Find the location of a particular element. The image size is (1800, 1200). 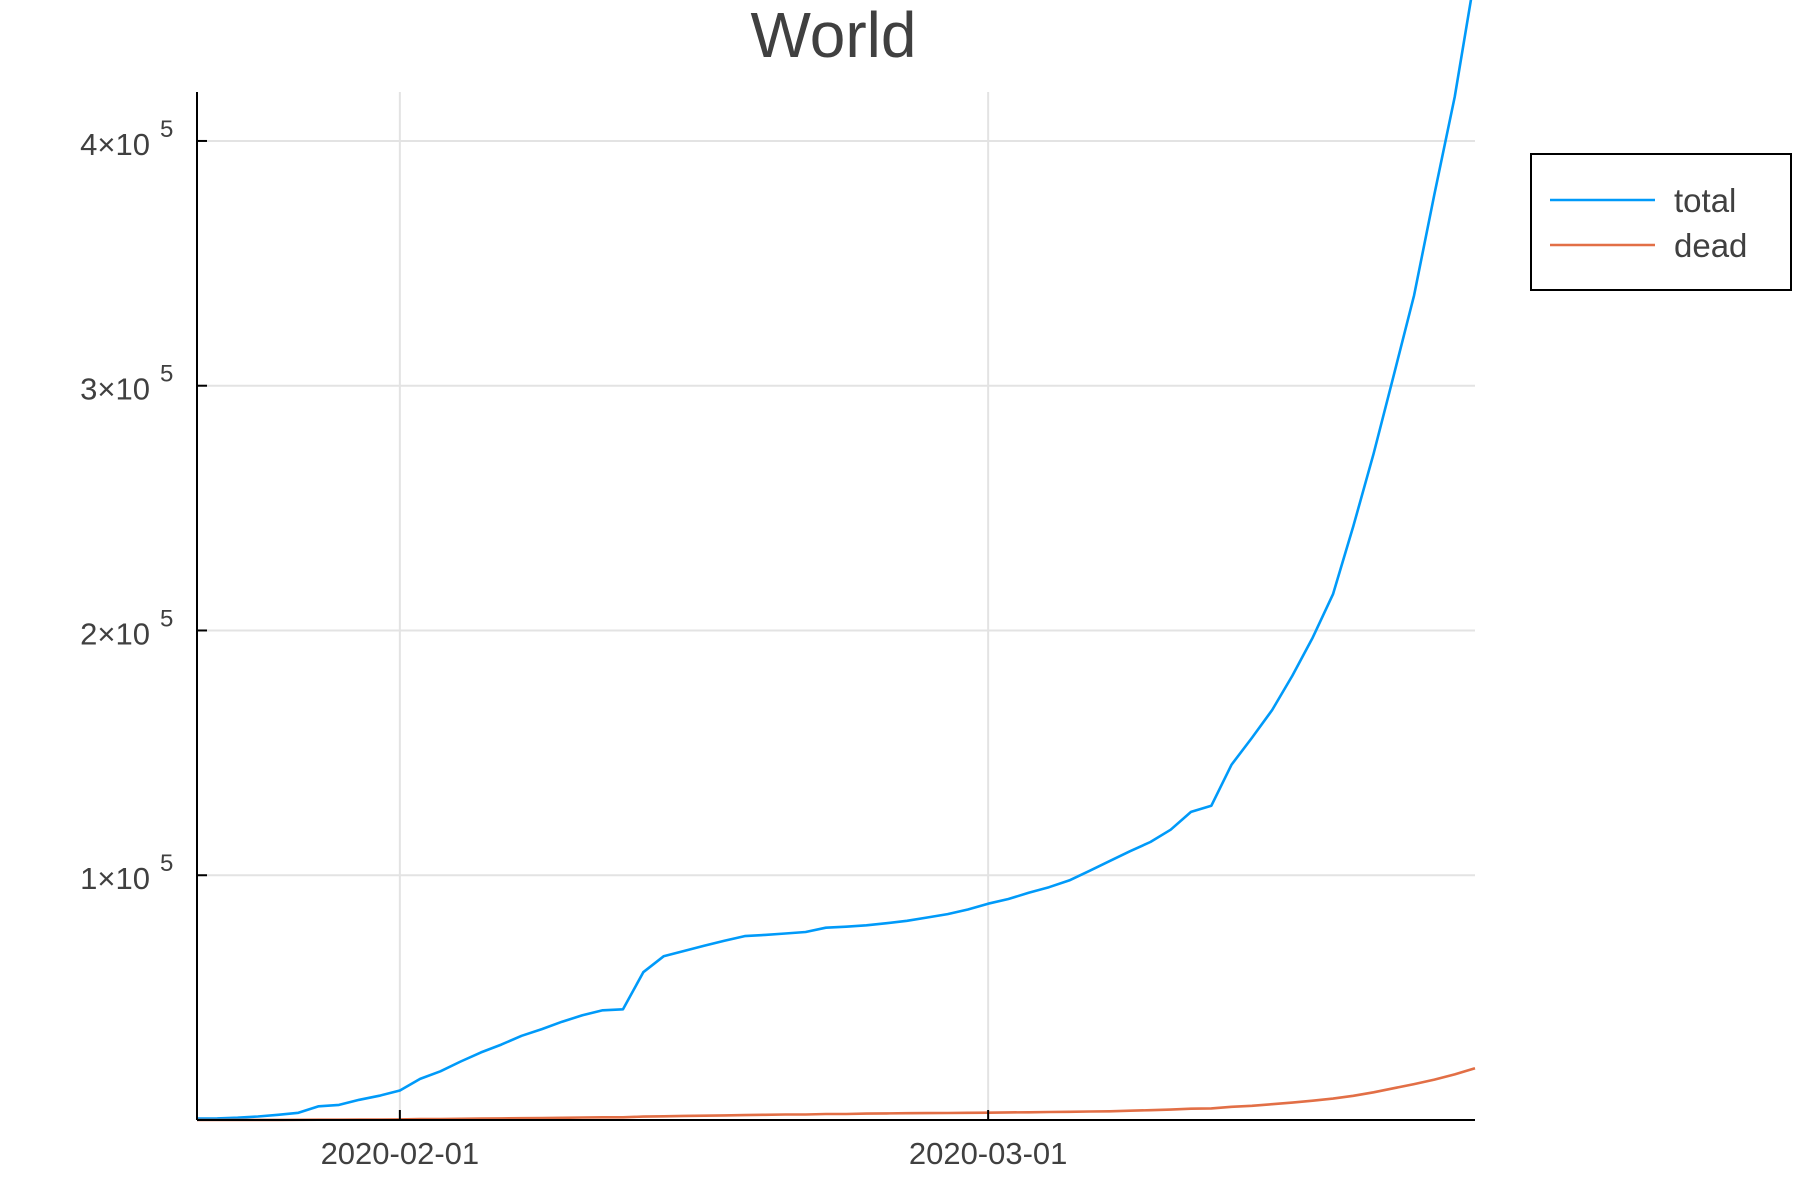

legend-label-dead: dead is located at coordinates (1710, 245).